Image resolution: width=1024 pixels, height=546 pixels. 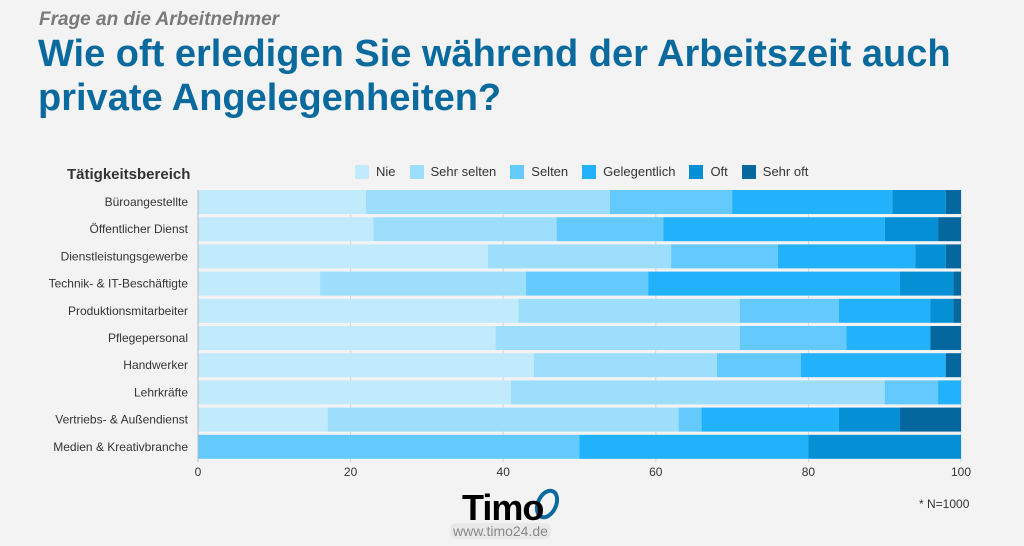 What do you see at coordinates (708, 171) in the screenshot?
I see `legend-item: Oft` at bounding box center [708, 171].